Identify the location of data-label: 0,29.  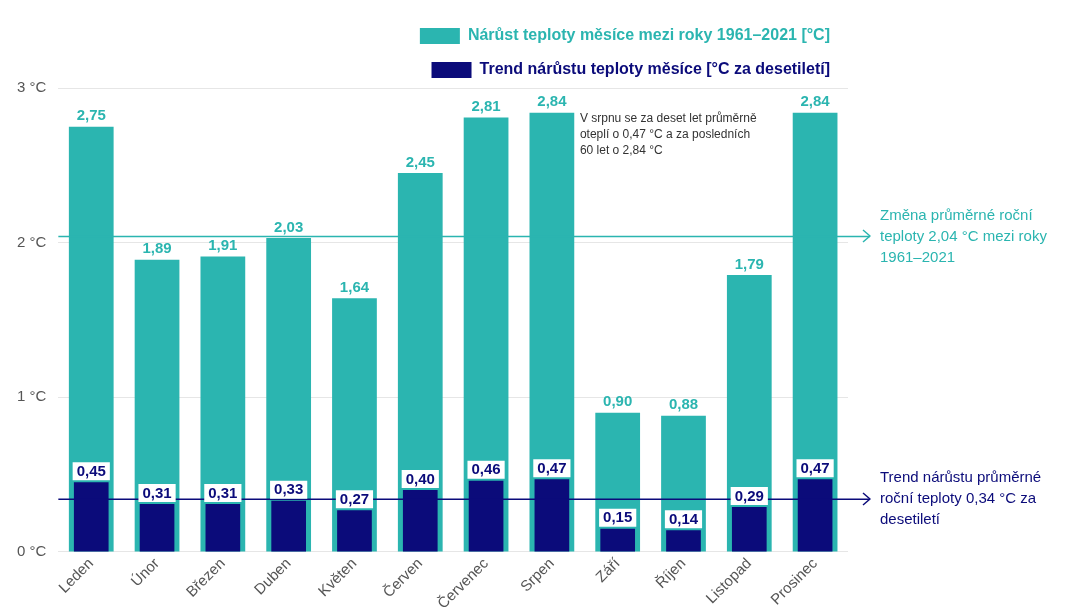
(749, 495).